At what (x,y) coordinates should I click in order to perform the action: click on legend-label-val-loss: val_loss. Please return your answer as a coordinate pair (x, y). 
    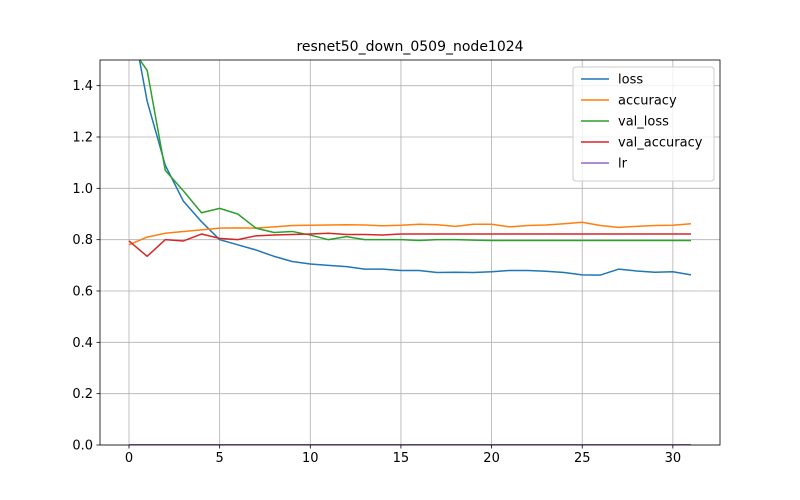
    Looking at the image, I should click on (643, 122).